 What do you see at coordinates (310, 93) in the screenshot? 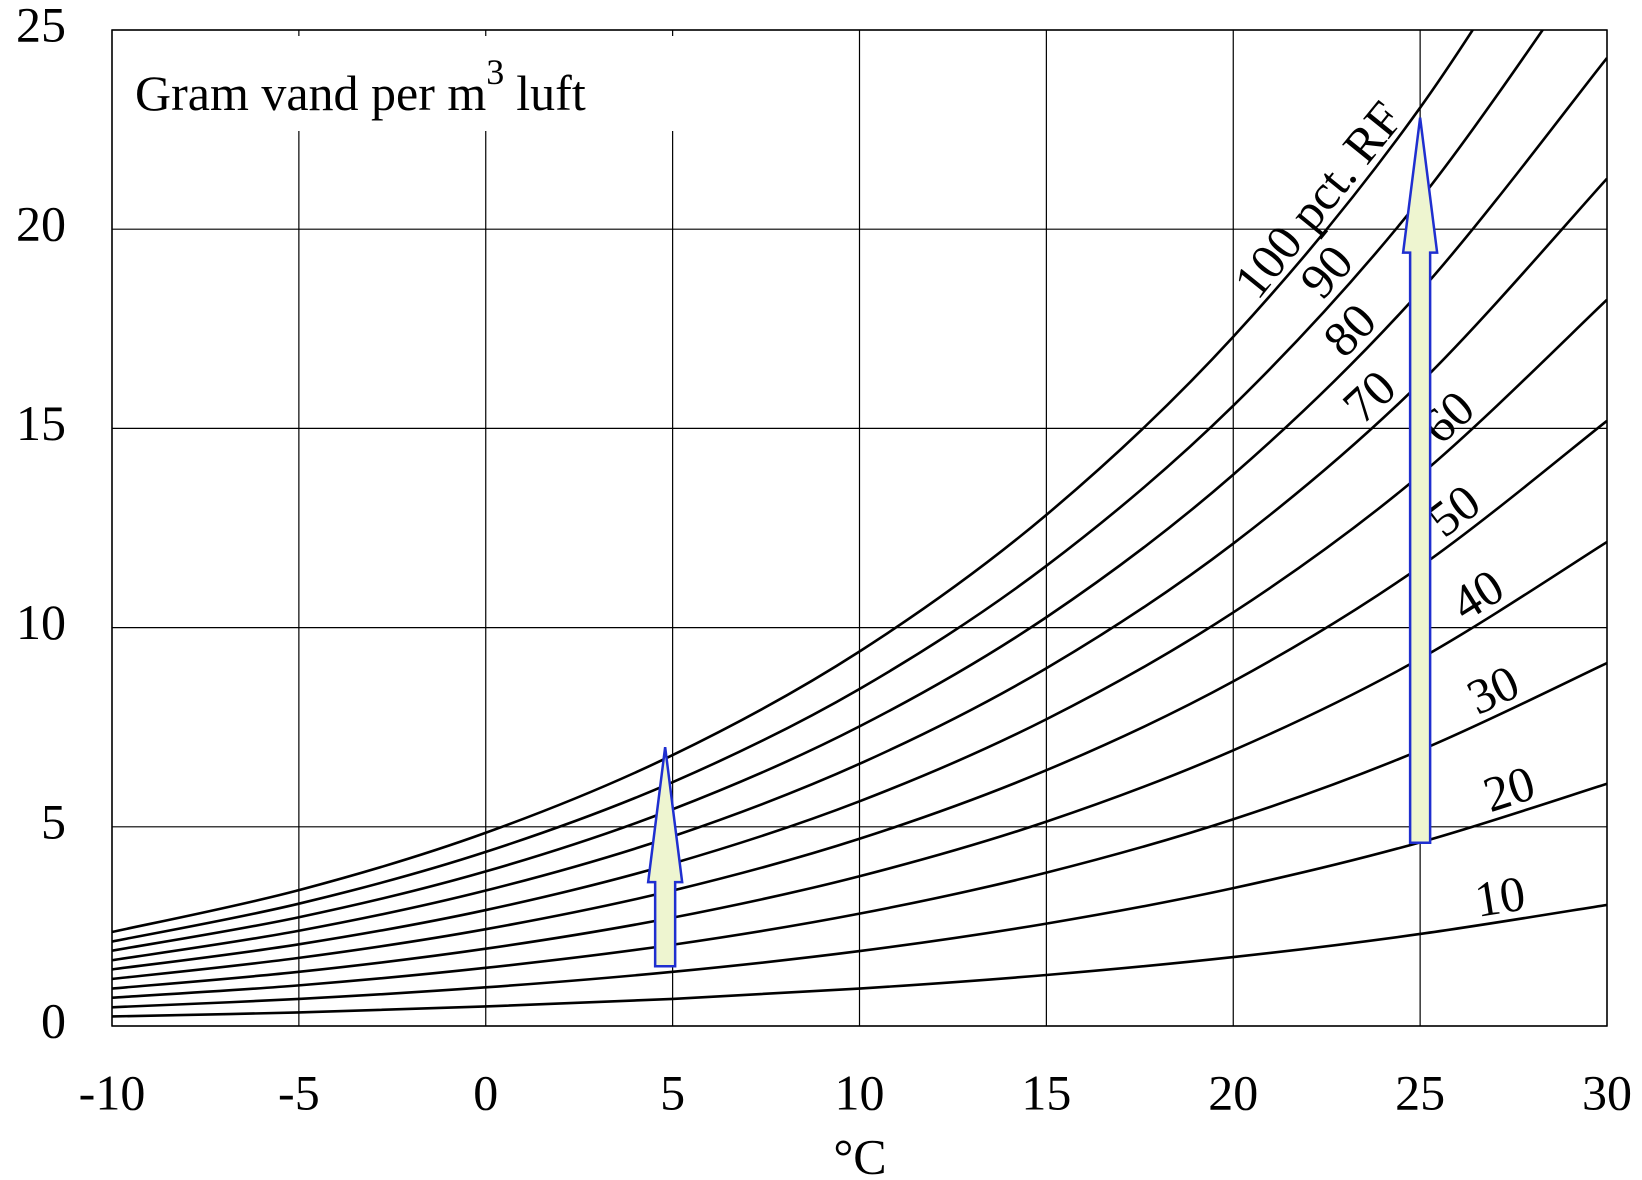
I see `title-text: Gram vand per m` at bounding box center [310, 93].